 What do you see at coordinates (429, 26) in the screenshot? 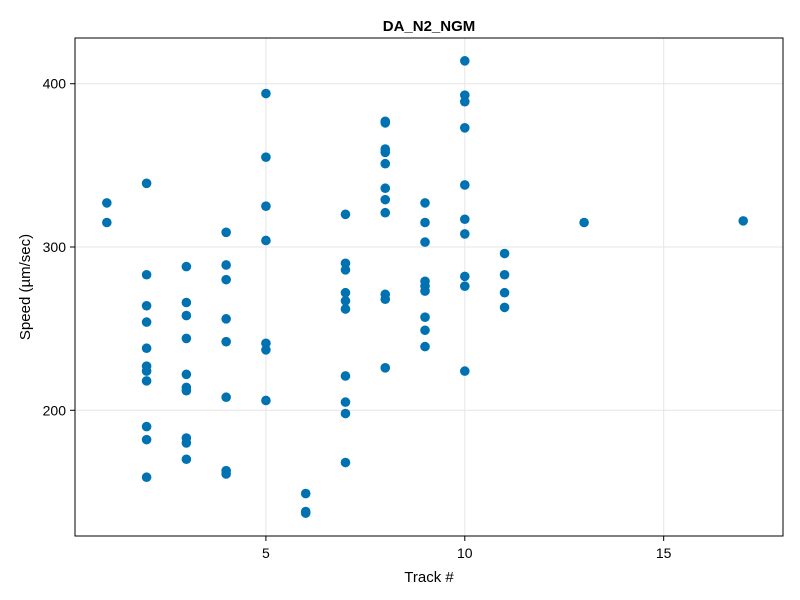
I see `chart-title: DA_N2_NGM` at bounding box center [429, 26].